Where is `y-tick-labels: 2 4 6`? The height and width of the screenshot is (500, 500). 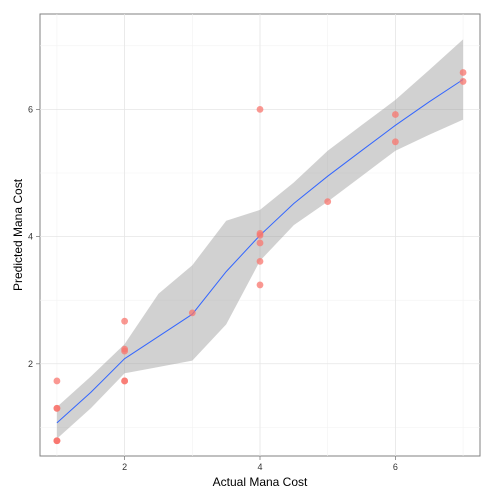 y-tick-labels: 2 4 6 is located at coordinates (30, 236).